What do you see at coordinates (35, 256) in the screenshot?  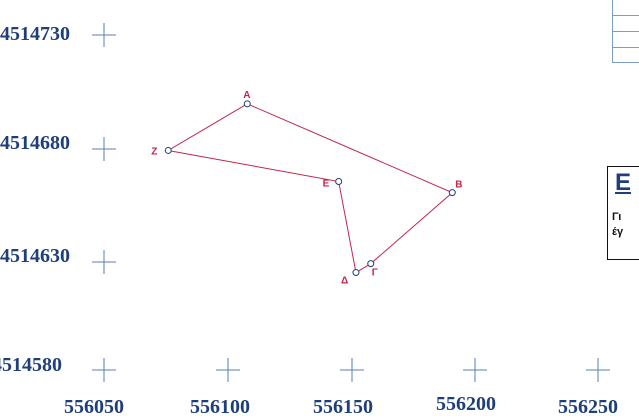 I see `y-label-4514630: 4514630` at bounding box center [35, 256].